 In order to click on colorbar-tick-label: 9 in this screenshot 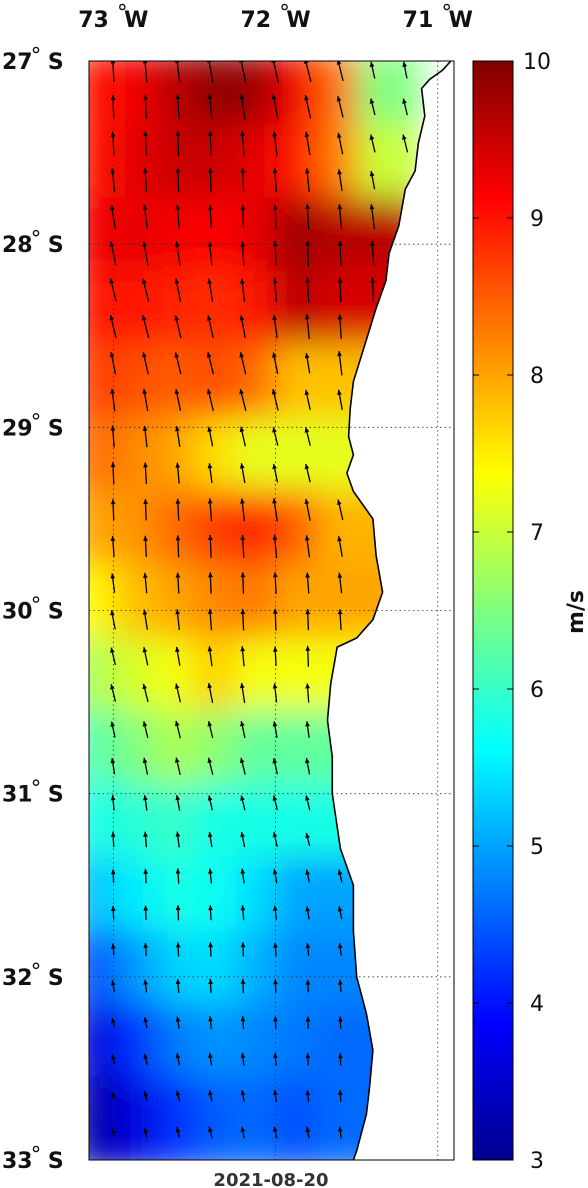, I will do `click(537, 219)`.